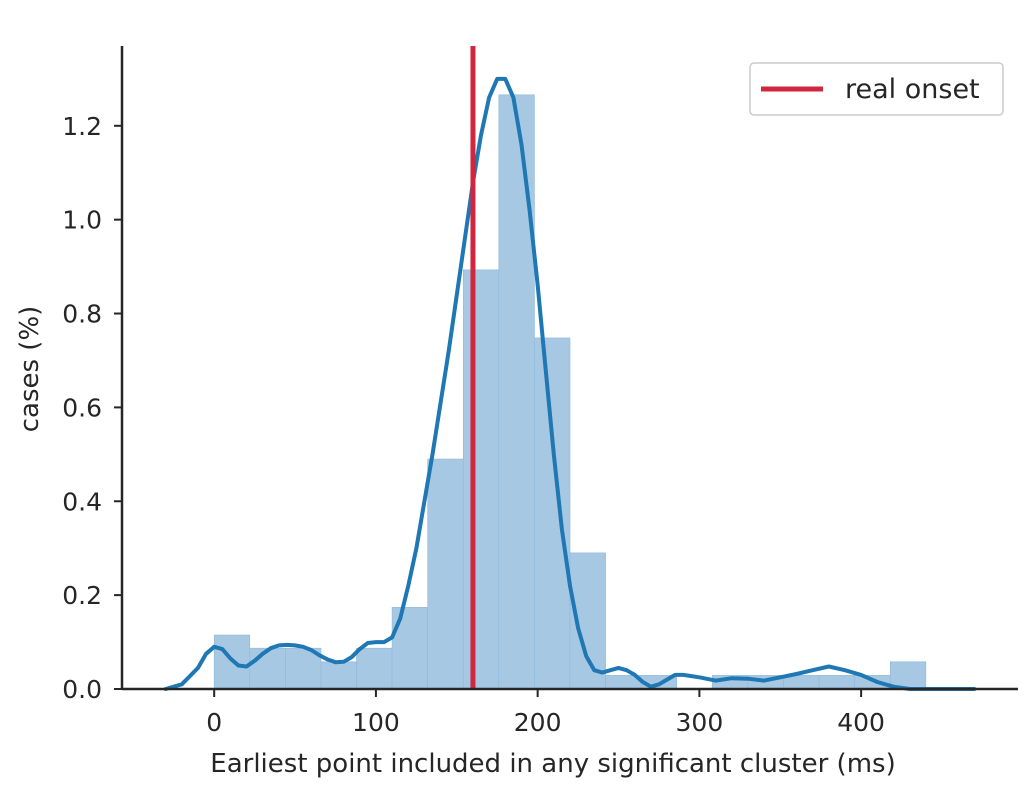 The image size is (1036, 792). I want to click on x-axis-ticks: 0 100 200 300 400, so click(545, 713).